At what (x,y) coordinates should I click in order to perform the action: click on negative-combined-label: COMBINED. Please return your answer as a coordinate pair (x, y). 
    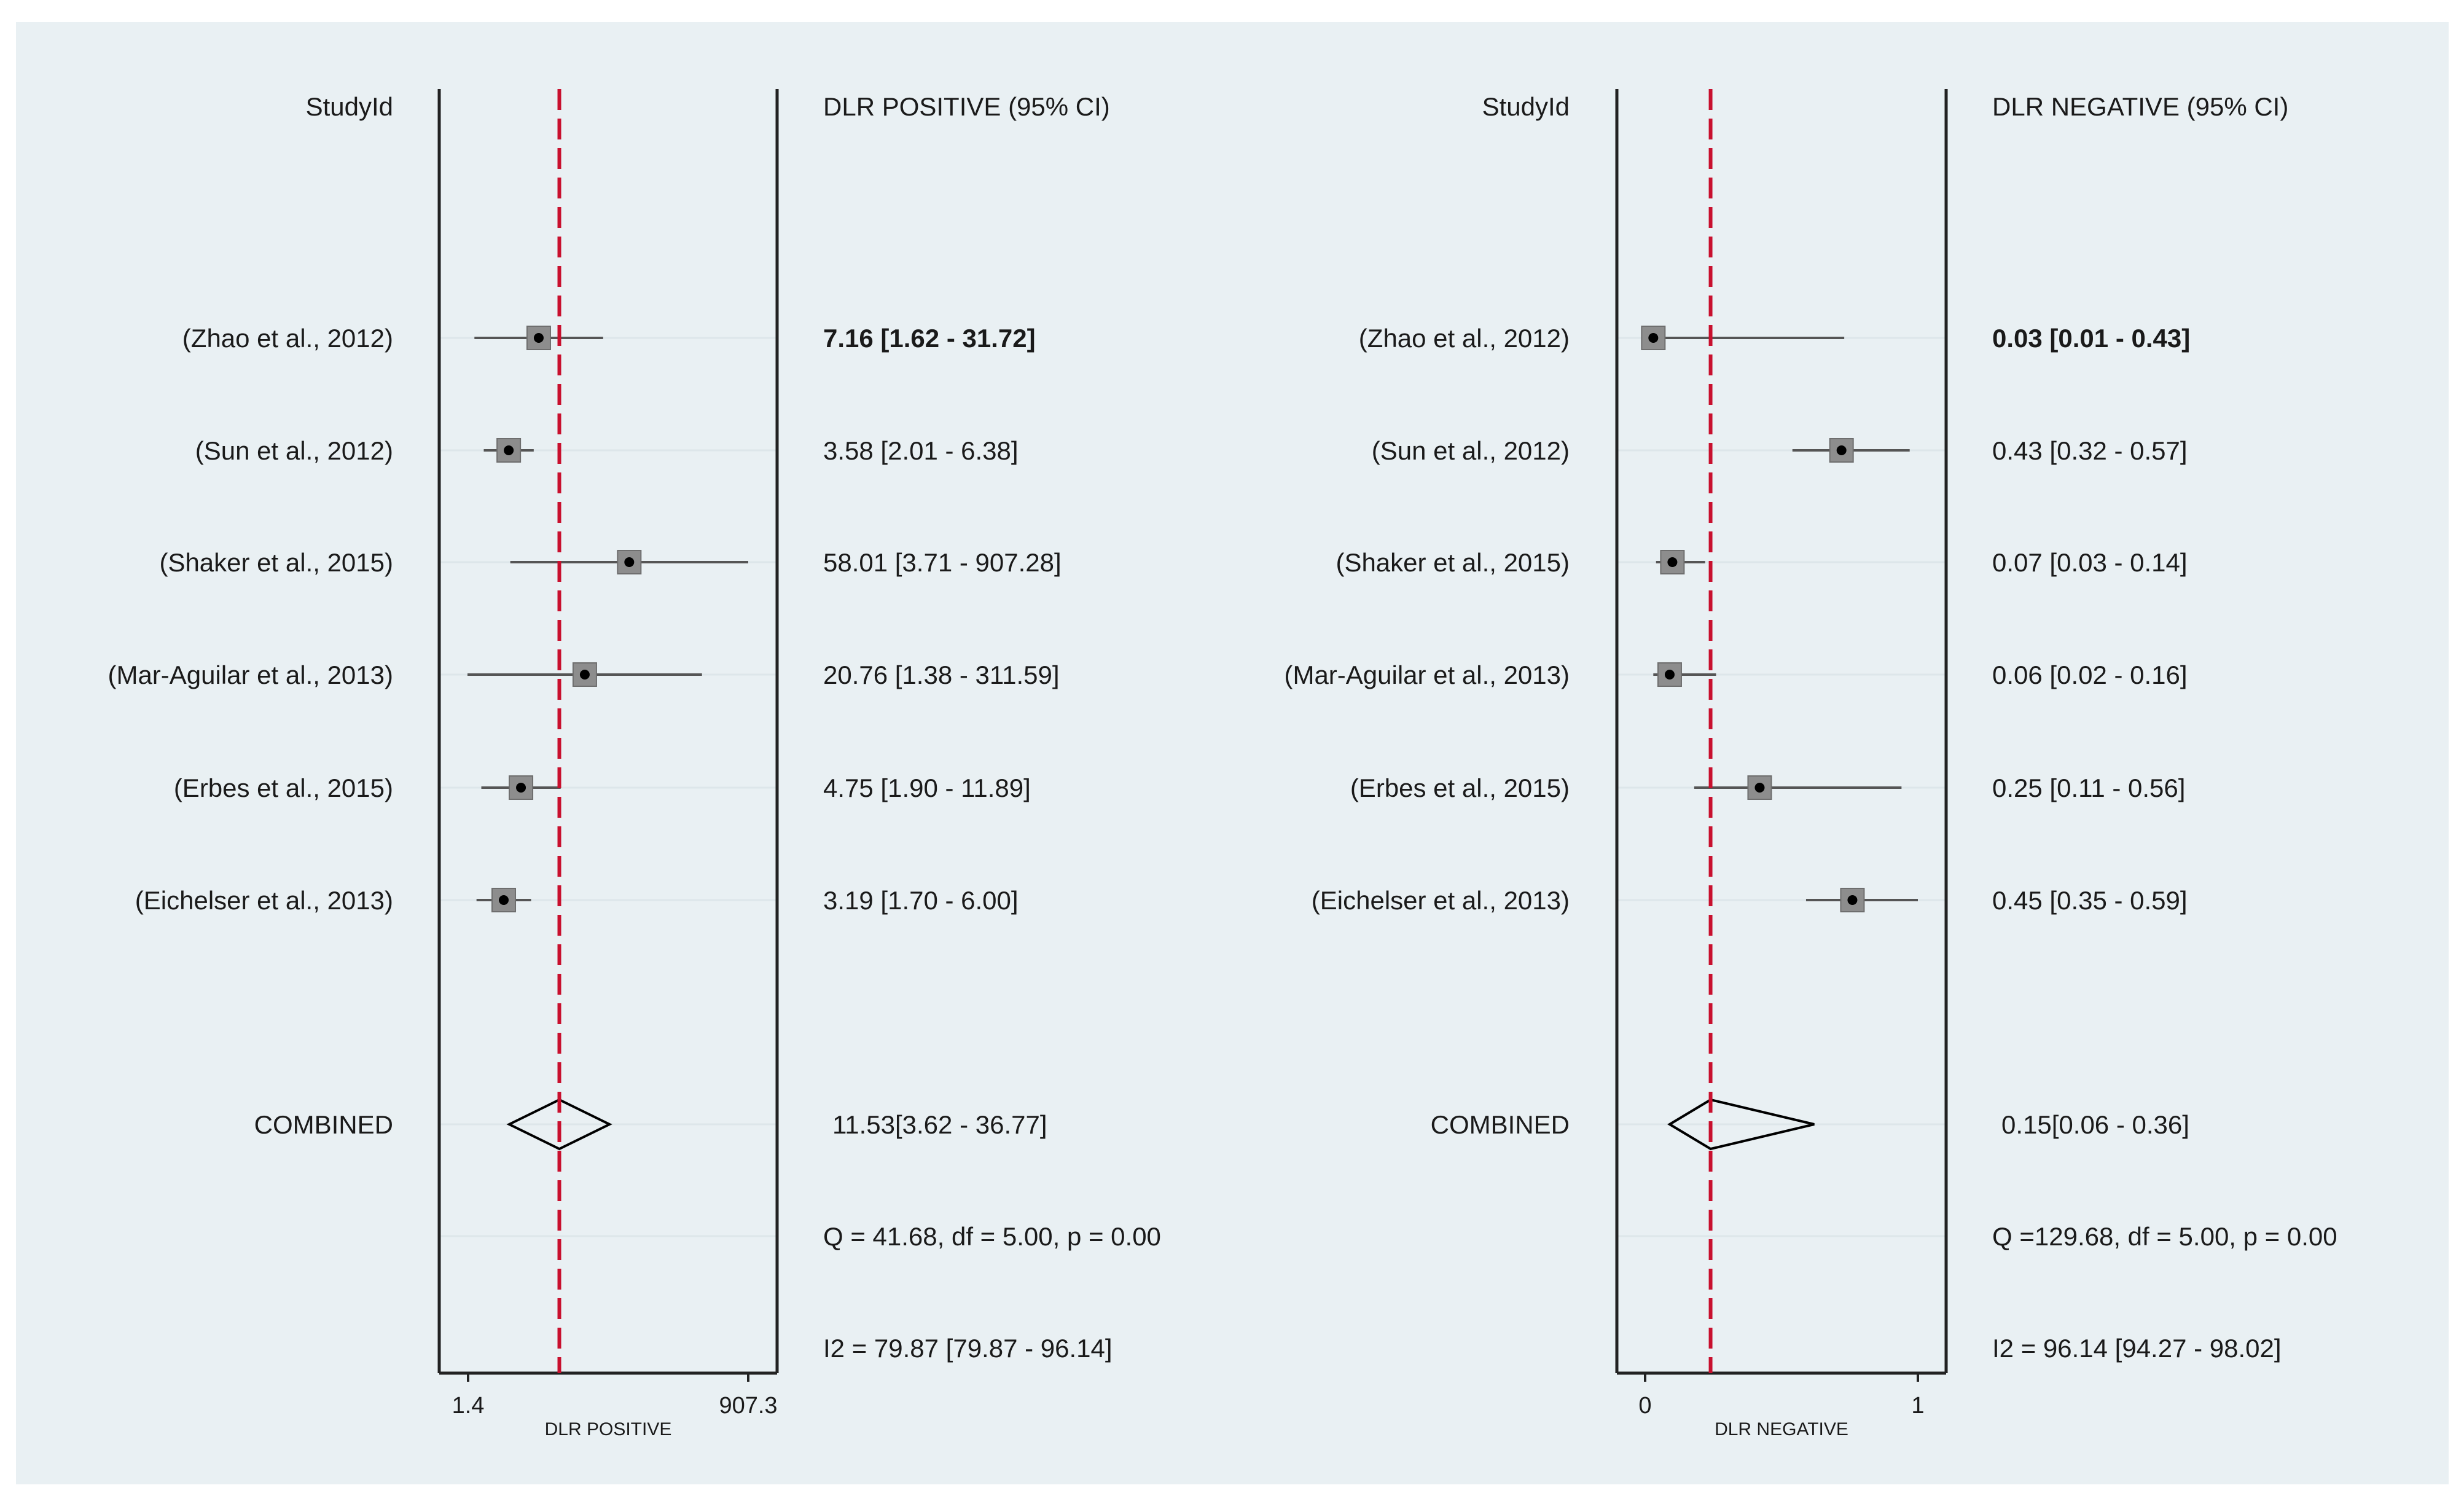
    Looking at the image, I should click on (1500, 1124).